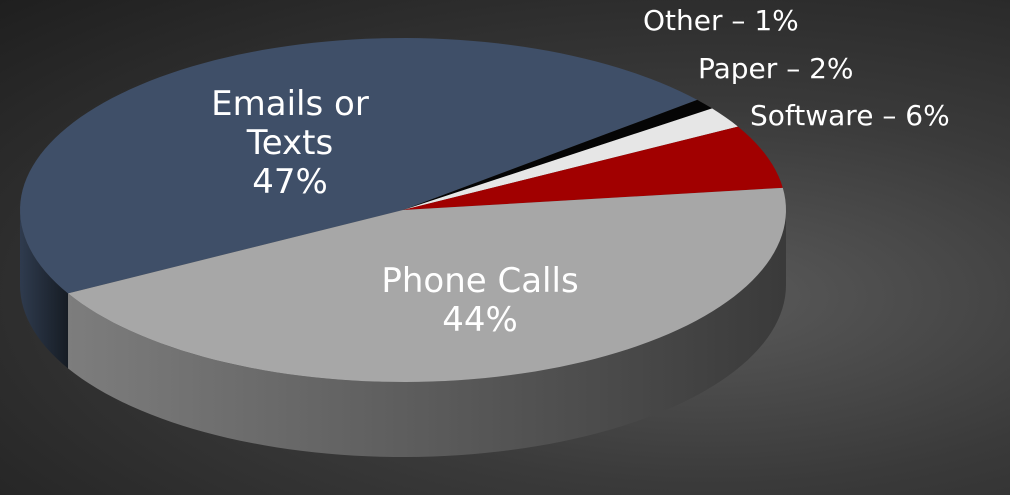  What do you see at coordinates (927, 115) in the screenshot?
I see `val: 6%` at bounding box center [927, 115].